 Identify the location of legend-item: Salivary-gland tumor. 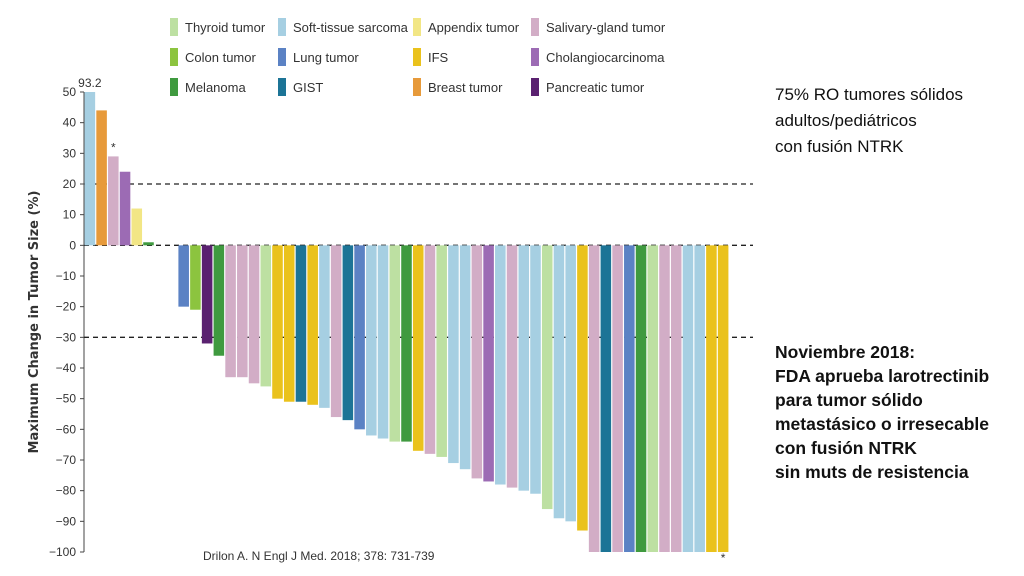
(598, 27).